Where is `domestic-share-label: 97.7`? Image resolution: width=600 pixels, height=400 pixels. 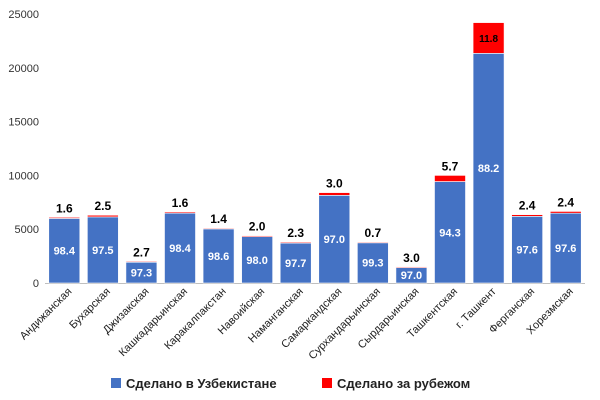
domestic-share-label: 97.7 is located at coordinates (295, 264).